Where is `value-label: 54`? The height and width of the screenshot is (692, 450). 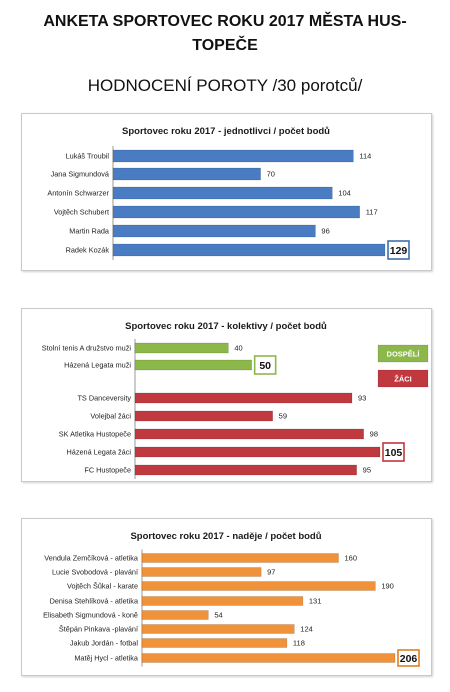
value-label: 54 is located at coordinates (218, 615).